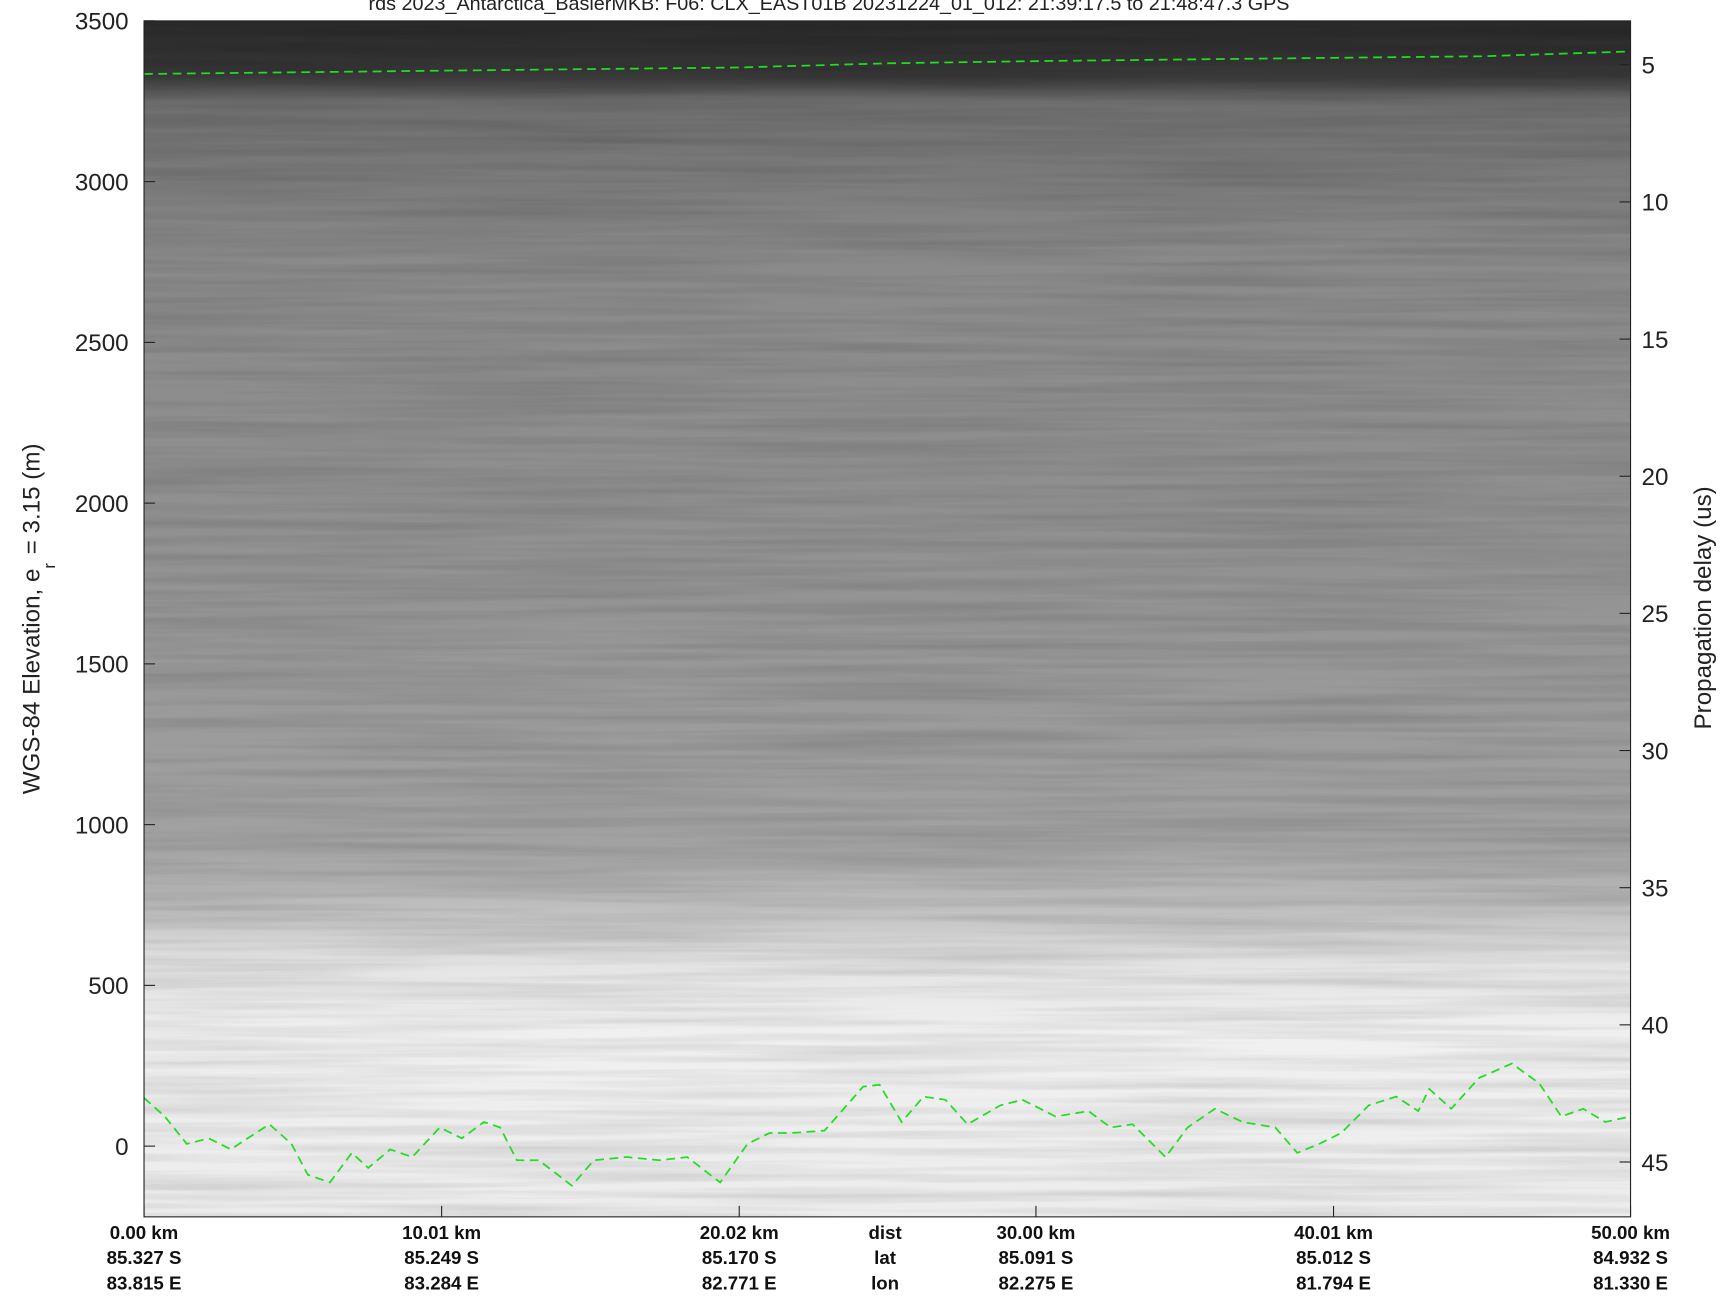 The width and height of the screenshot is (1724, 1296). What do you see at coordinates (102, 343) in the screenshot?
I see `y-tick-label: 2500` at bounding box center [102, 343].